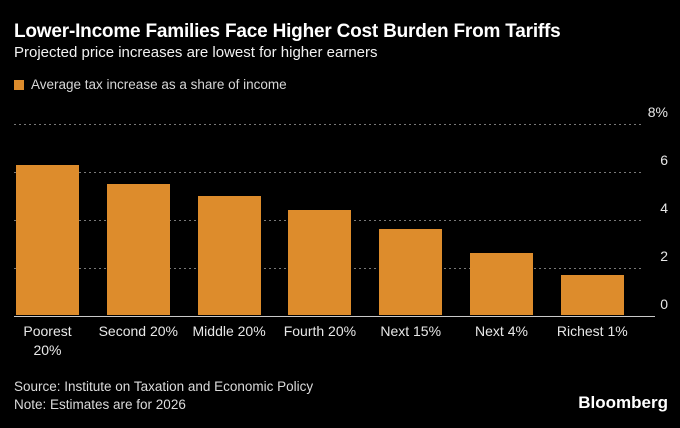  I want to click on x-tick-label-line: Next 4%, so click(501, 330).